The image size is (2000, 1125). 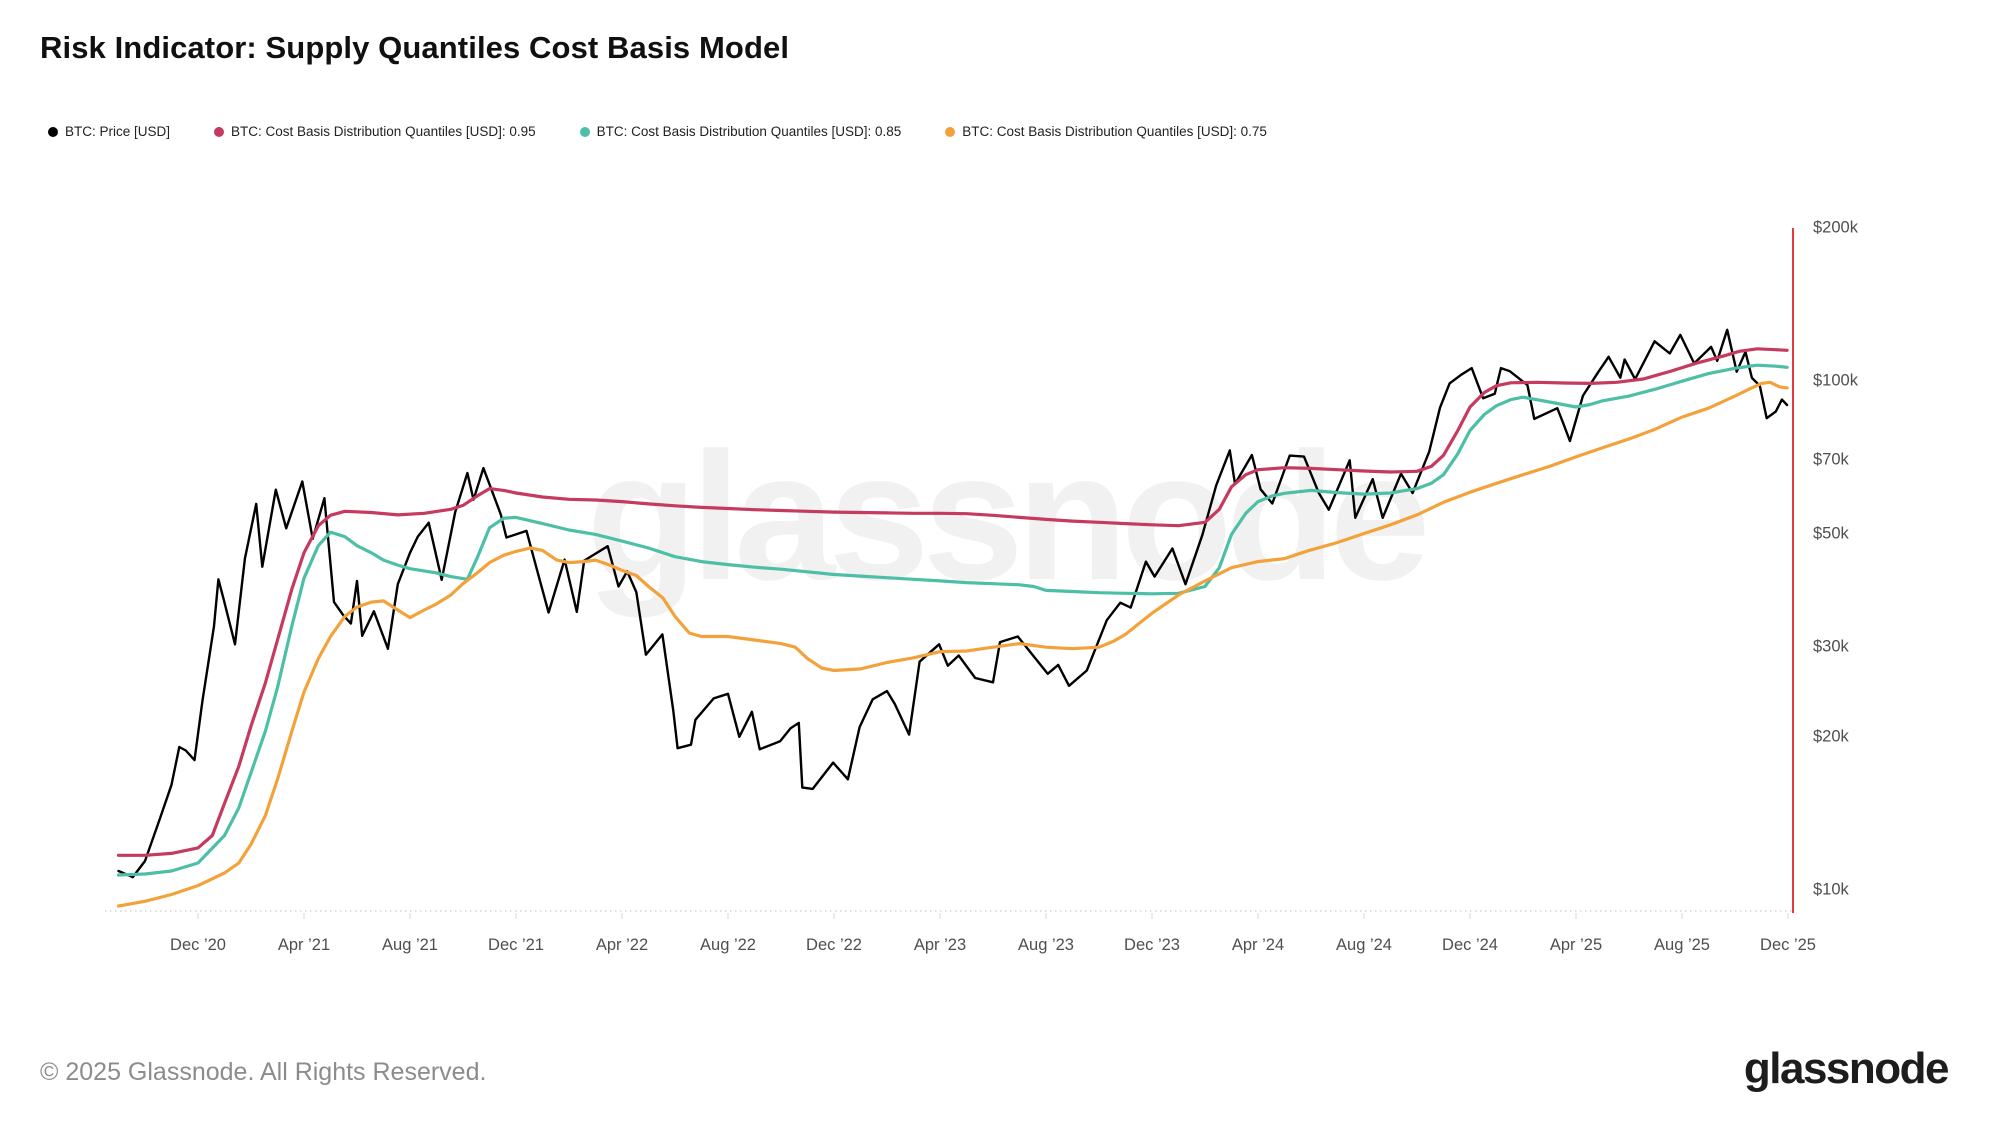 I want to click on legend-item-0: BTC: Price [USD], so click(x=109, y=131).